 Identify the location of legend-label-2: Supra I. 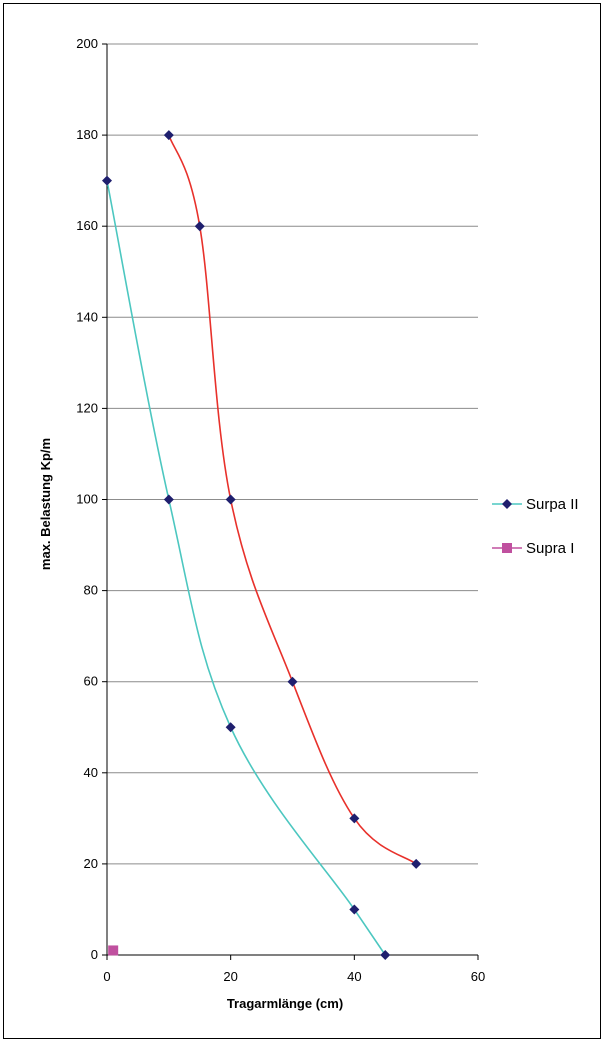
(550, 548).